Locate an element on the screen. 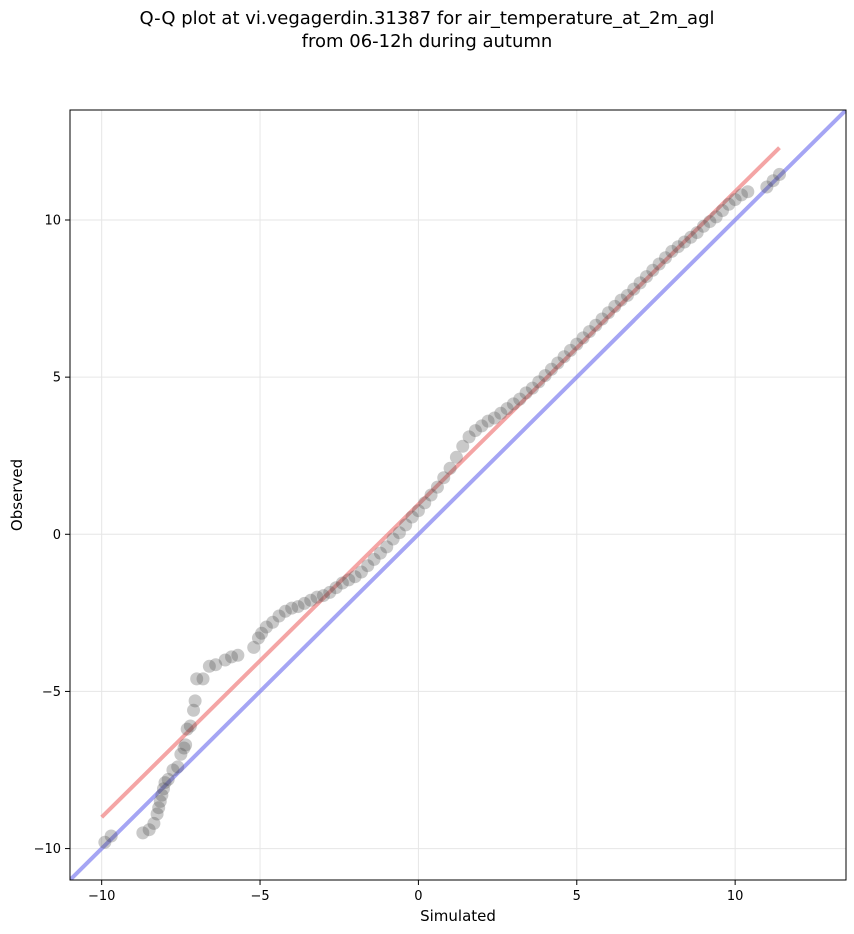  x-tick-label: 0 is located at coordinates (418, 896).